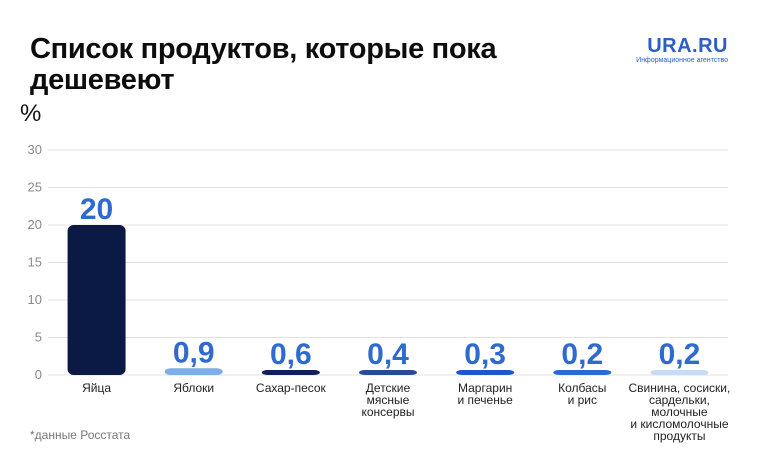 The image size is (760, 475). Describe the element at coordinates (194, 352) in the screenshot. I see `data-label: 0,9` at that location.